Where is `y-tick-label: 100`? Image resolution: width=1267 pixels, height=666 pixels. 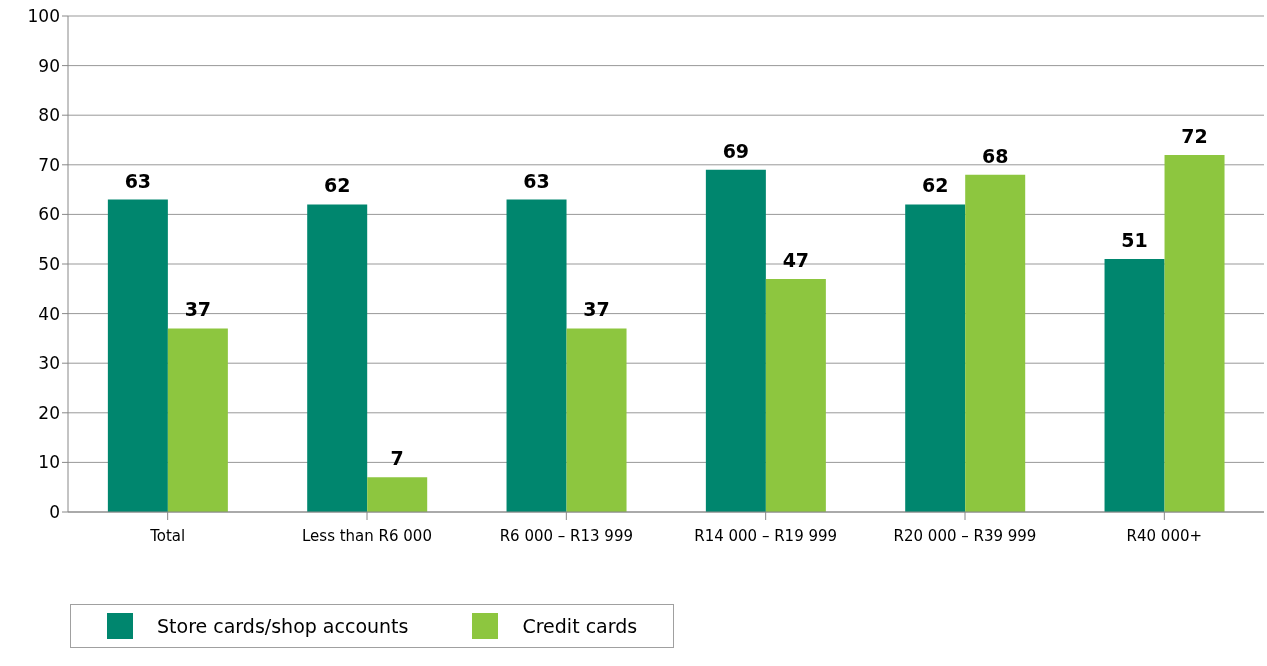 y-tick-label: 100 is located at coordinates (43, 16).